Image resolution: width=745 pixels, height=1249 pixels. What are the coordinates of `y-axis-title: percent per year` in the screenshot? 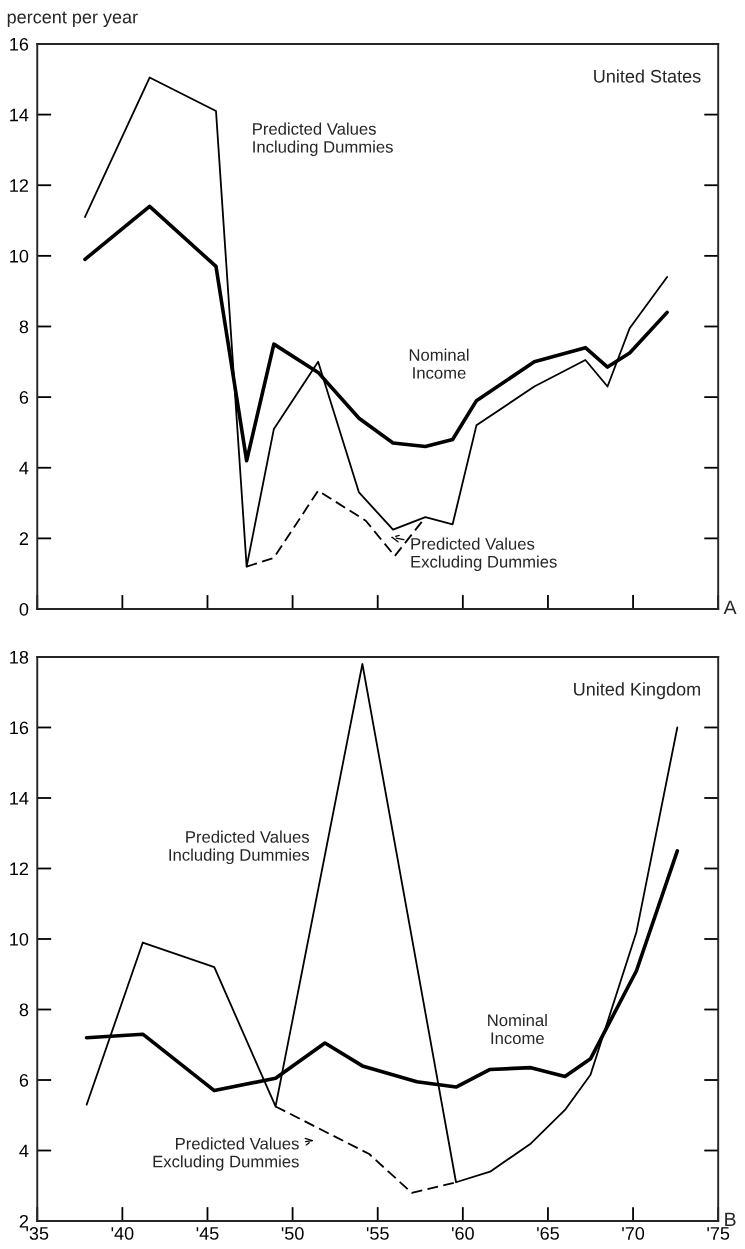 It's located at (72, 19).